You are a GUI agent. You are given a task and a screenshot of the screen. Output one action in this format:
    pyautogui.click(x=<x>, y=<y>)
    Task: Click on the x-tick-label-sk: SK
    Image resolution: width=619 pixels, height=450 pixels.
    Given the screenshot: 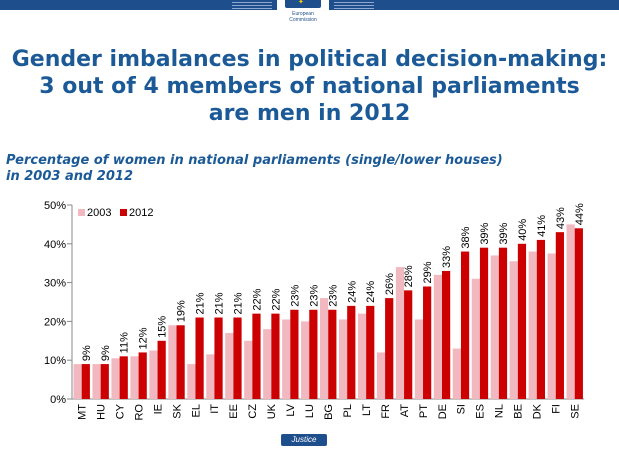 What is the action you would take?
    pyautogui.click(x=177, y=410)
    